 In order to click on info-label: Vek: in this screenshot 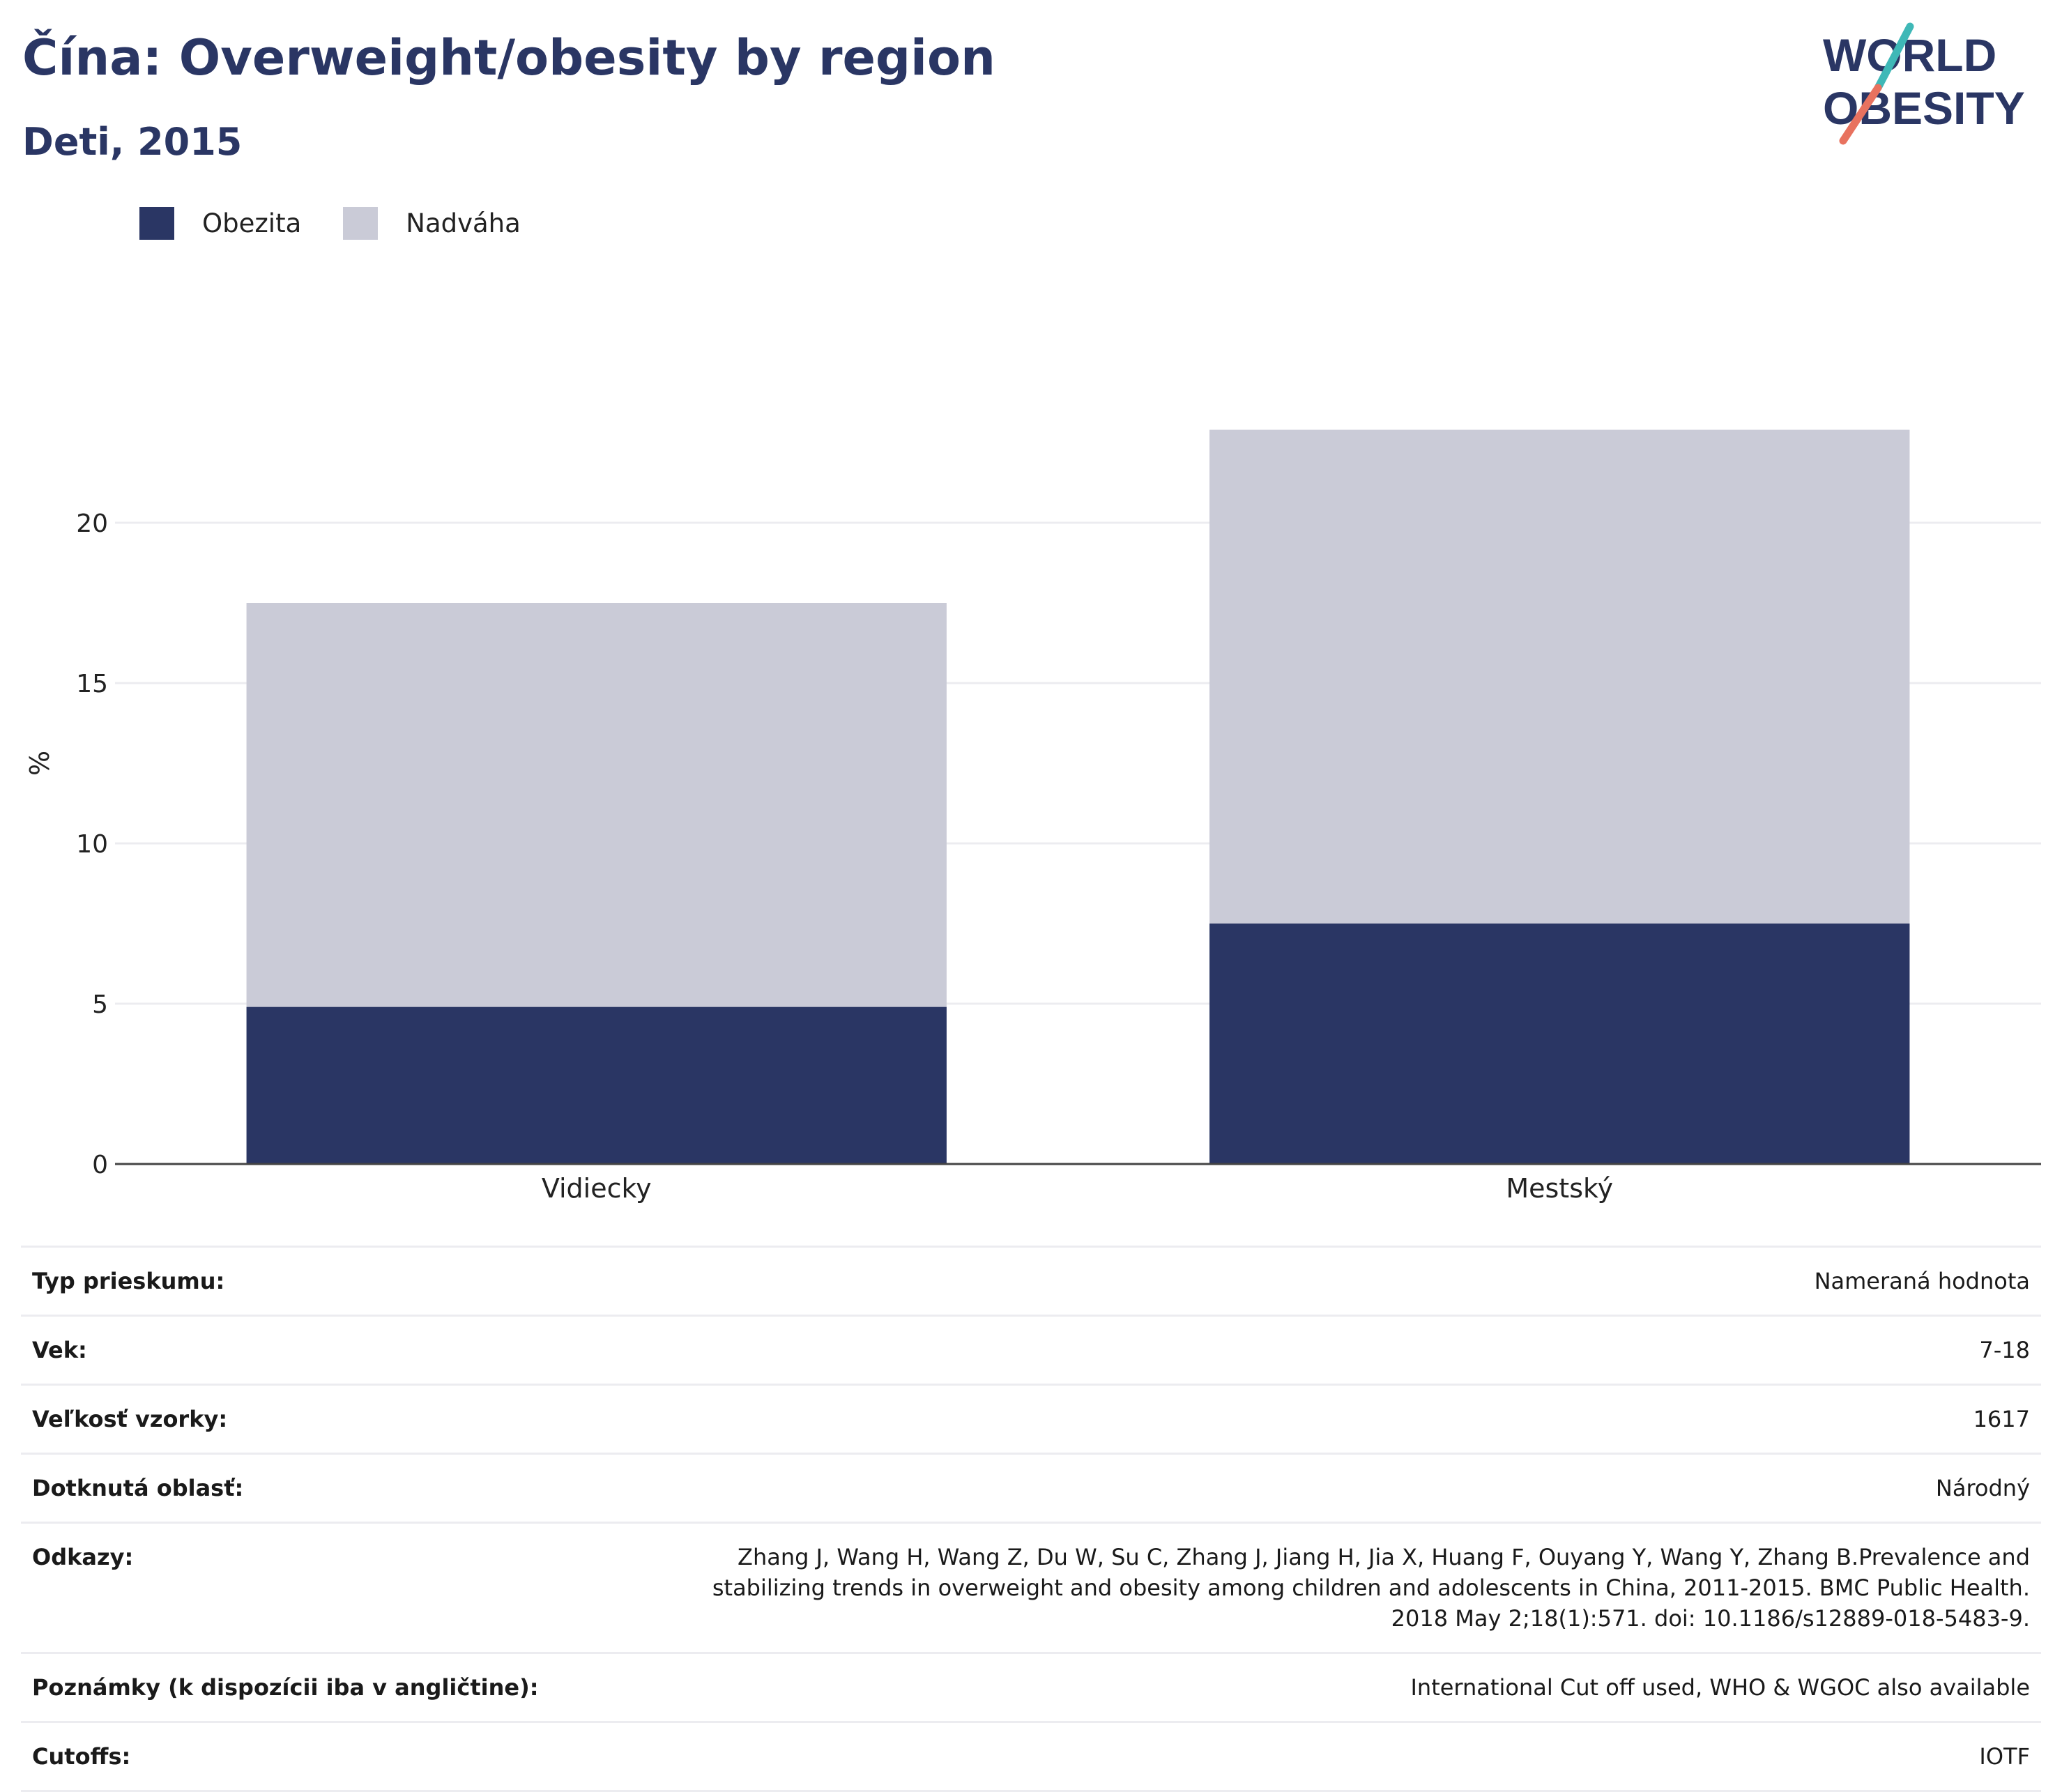, I will do `click(346, 1350)`.